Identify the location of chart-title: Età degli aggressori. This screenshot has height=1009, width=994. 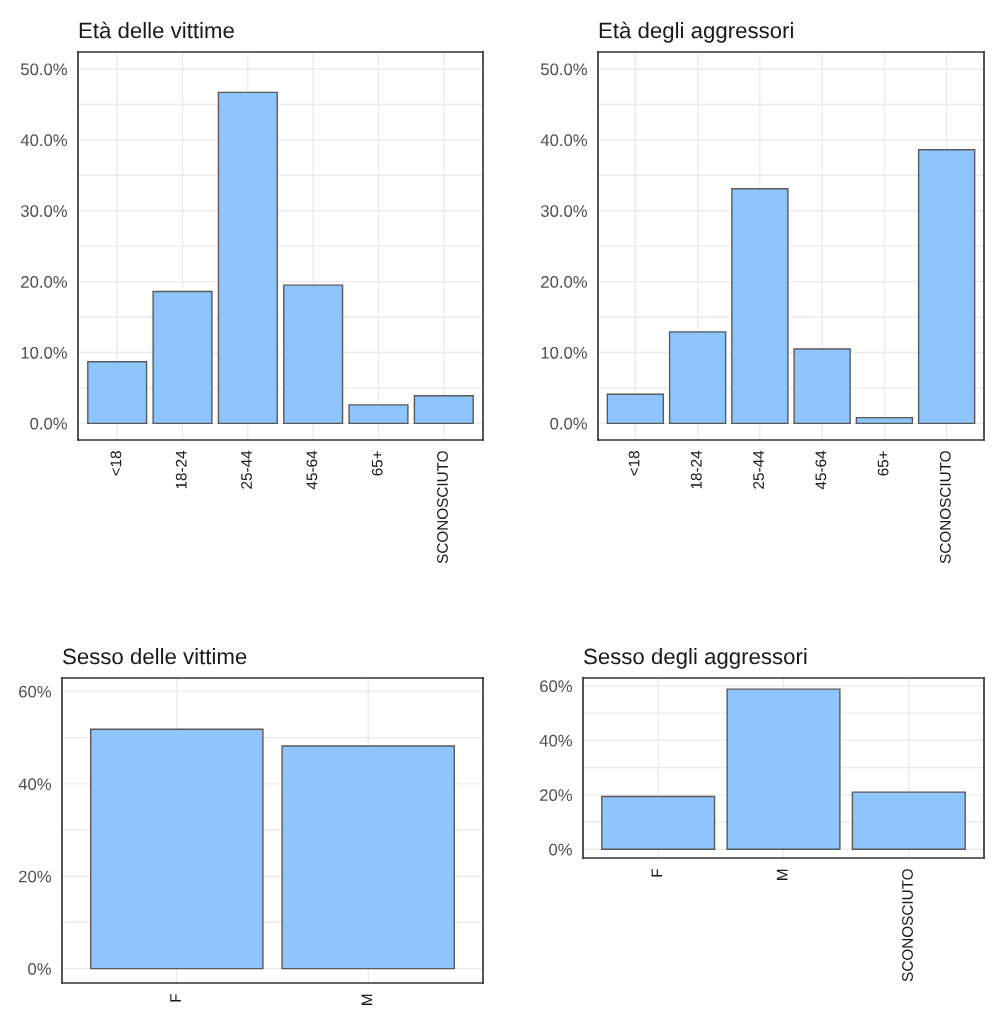
(696, 32).